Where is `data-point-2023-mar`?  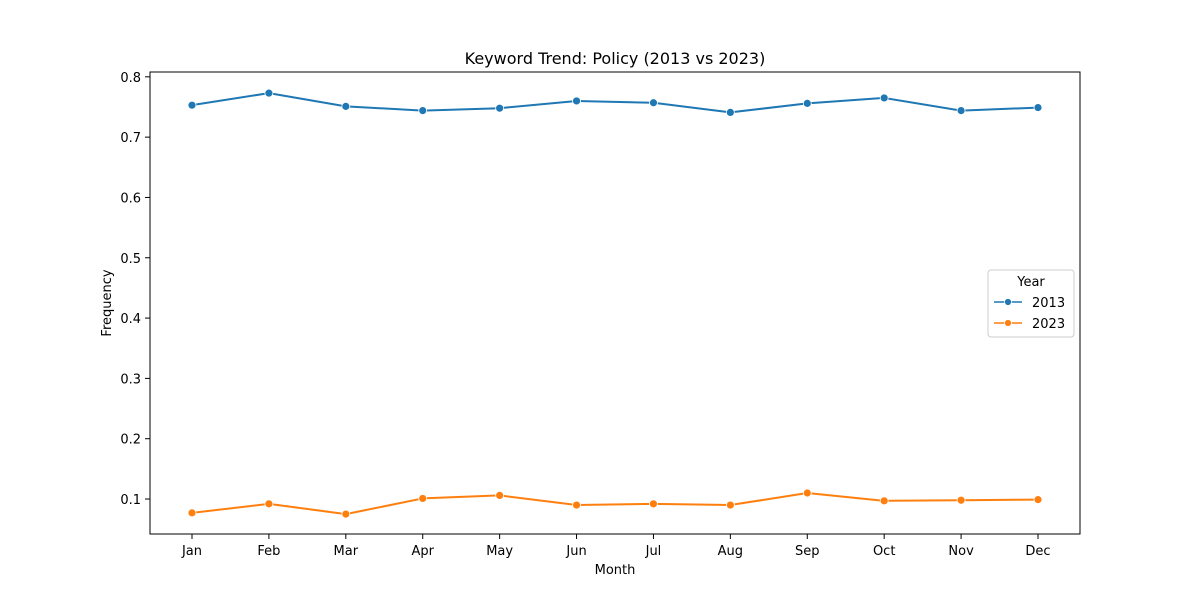 data-point-2023-mar is located at coordinates (346, 514).